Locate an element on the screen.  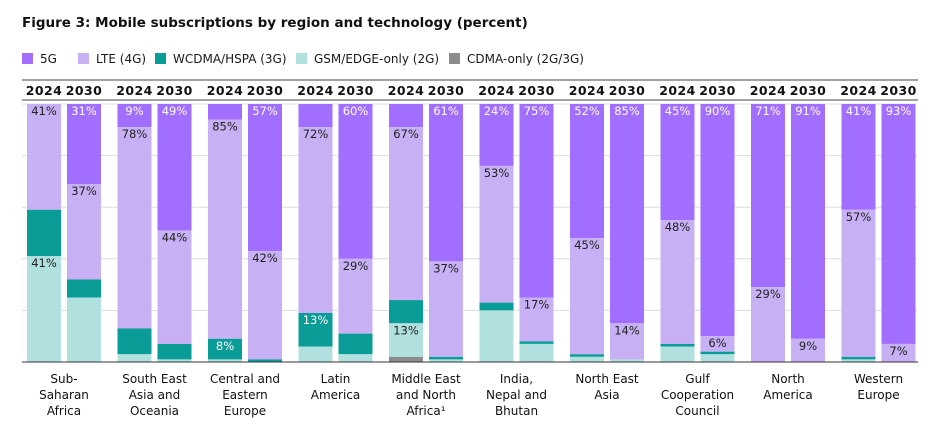
category-label-line: Council is located at coordinates (697, 411).